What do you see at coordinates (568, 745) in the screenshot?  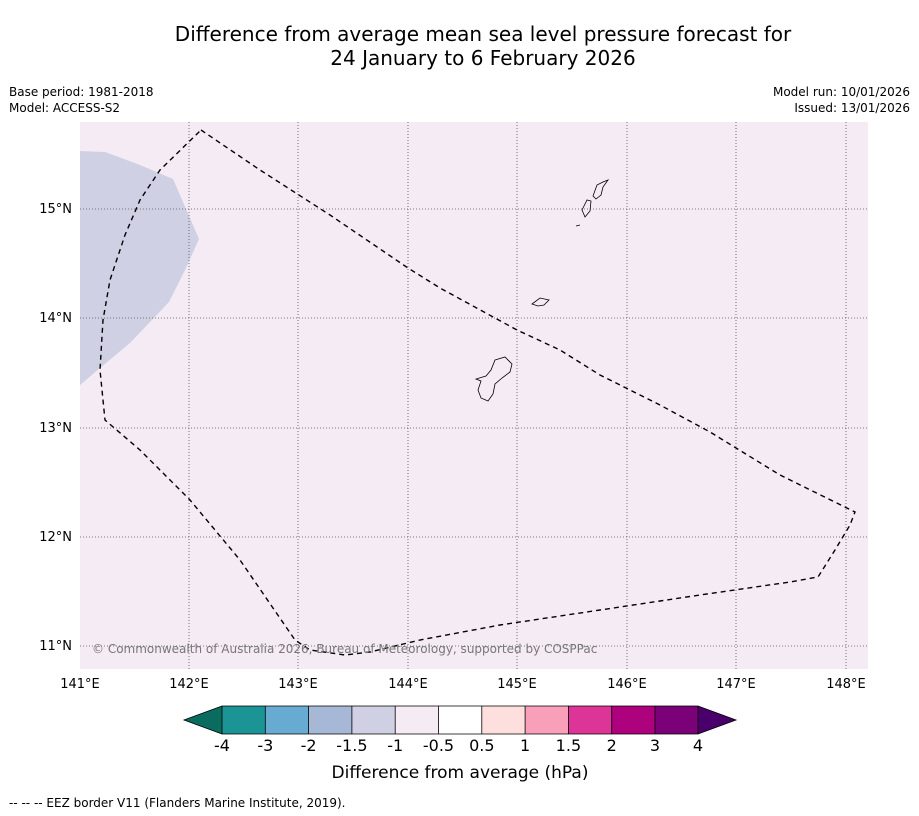 I see `colorbar-tick-label: 1.5` at bounding box center [568, 745].